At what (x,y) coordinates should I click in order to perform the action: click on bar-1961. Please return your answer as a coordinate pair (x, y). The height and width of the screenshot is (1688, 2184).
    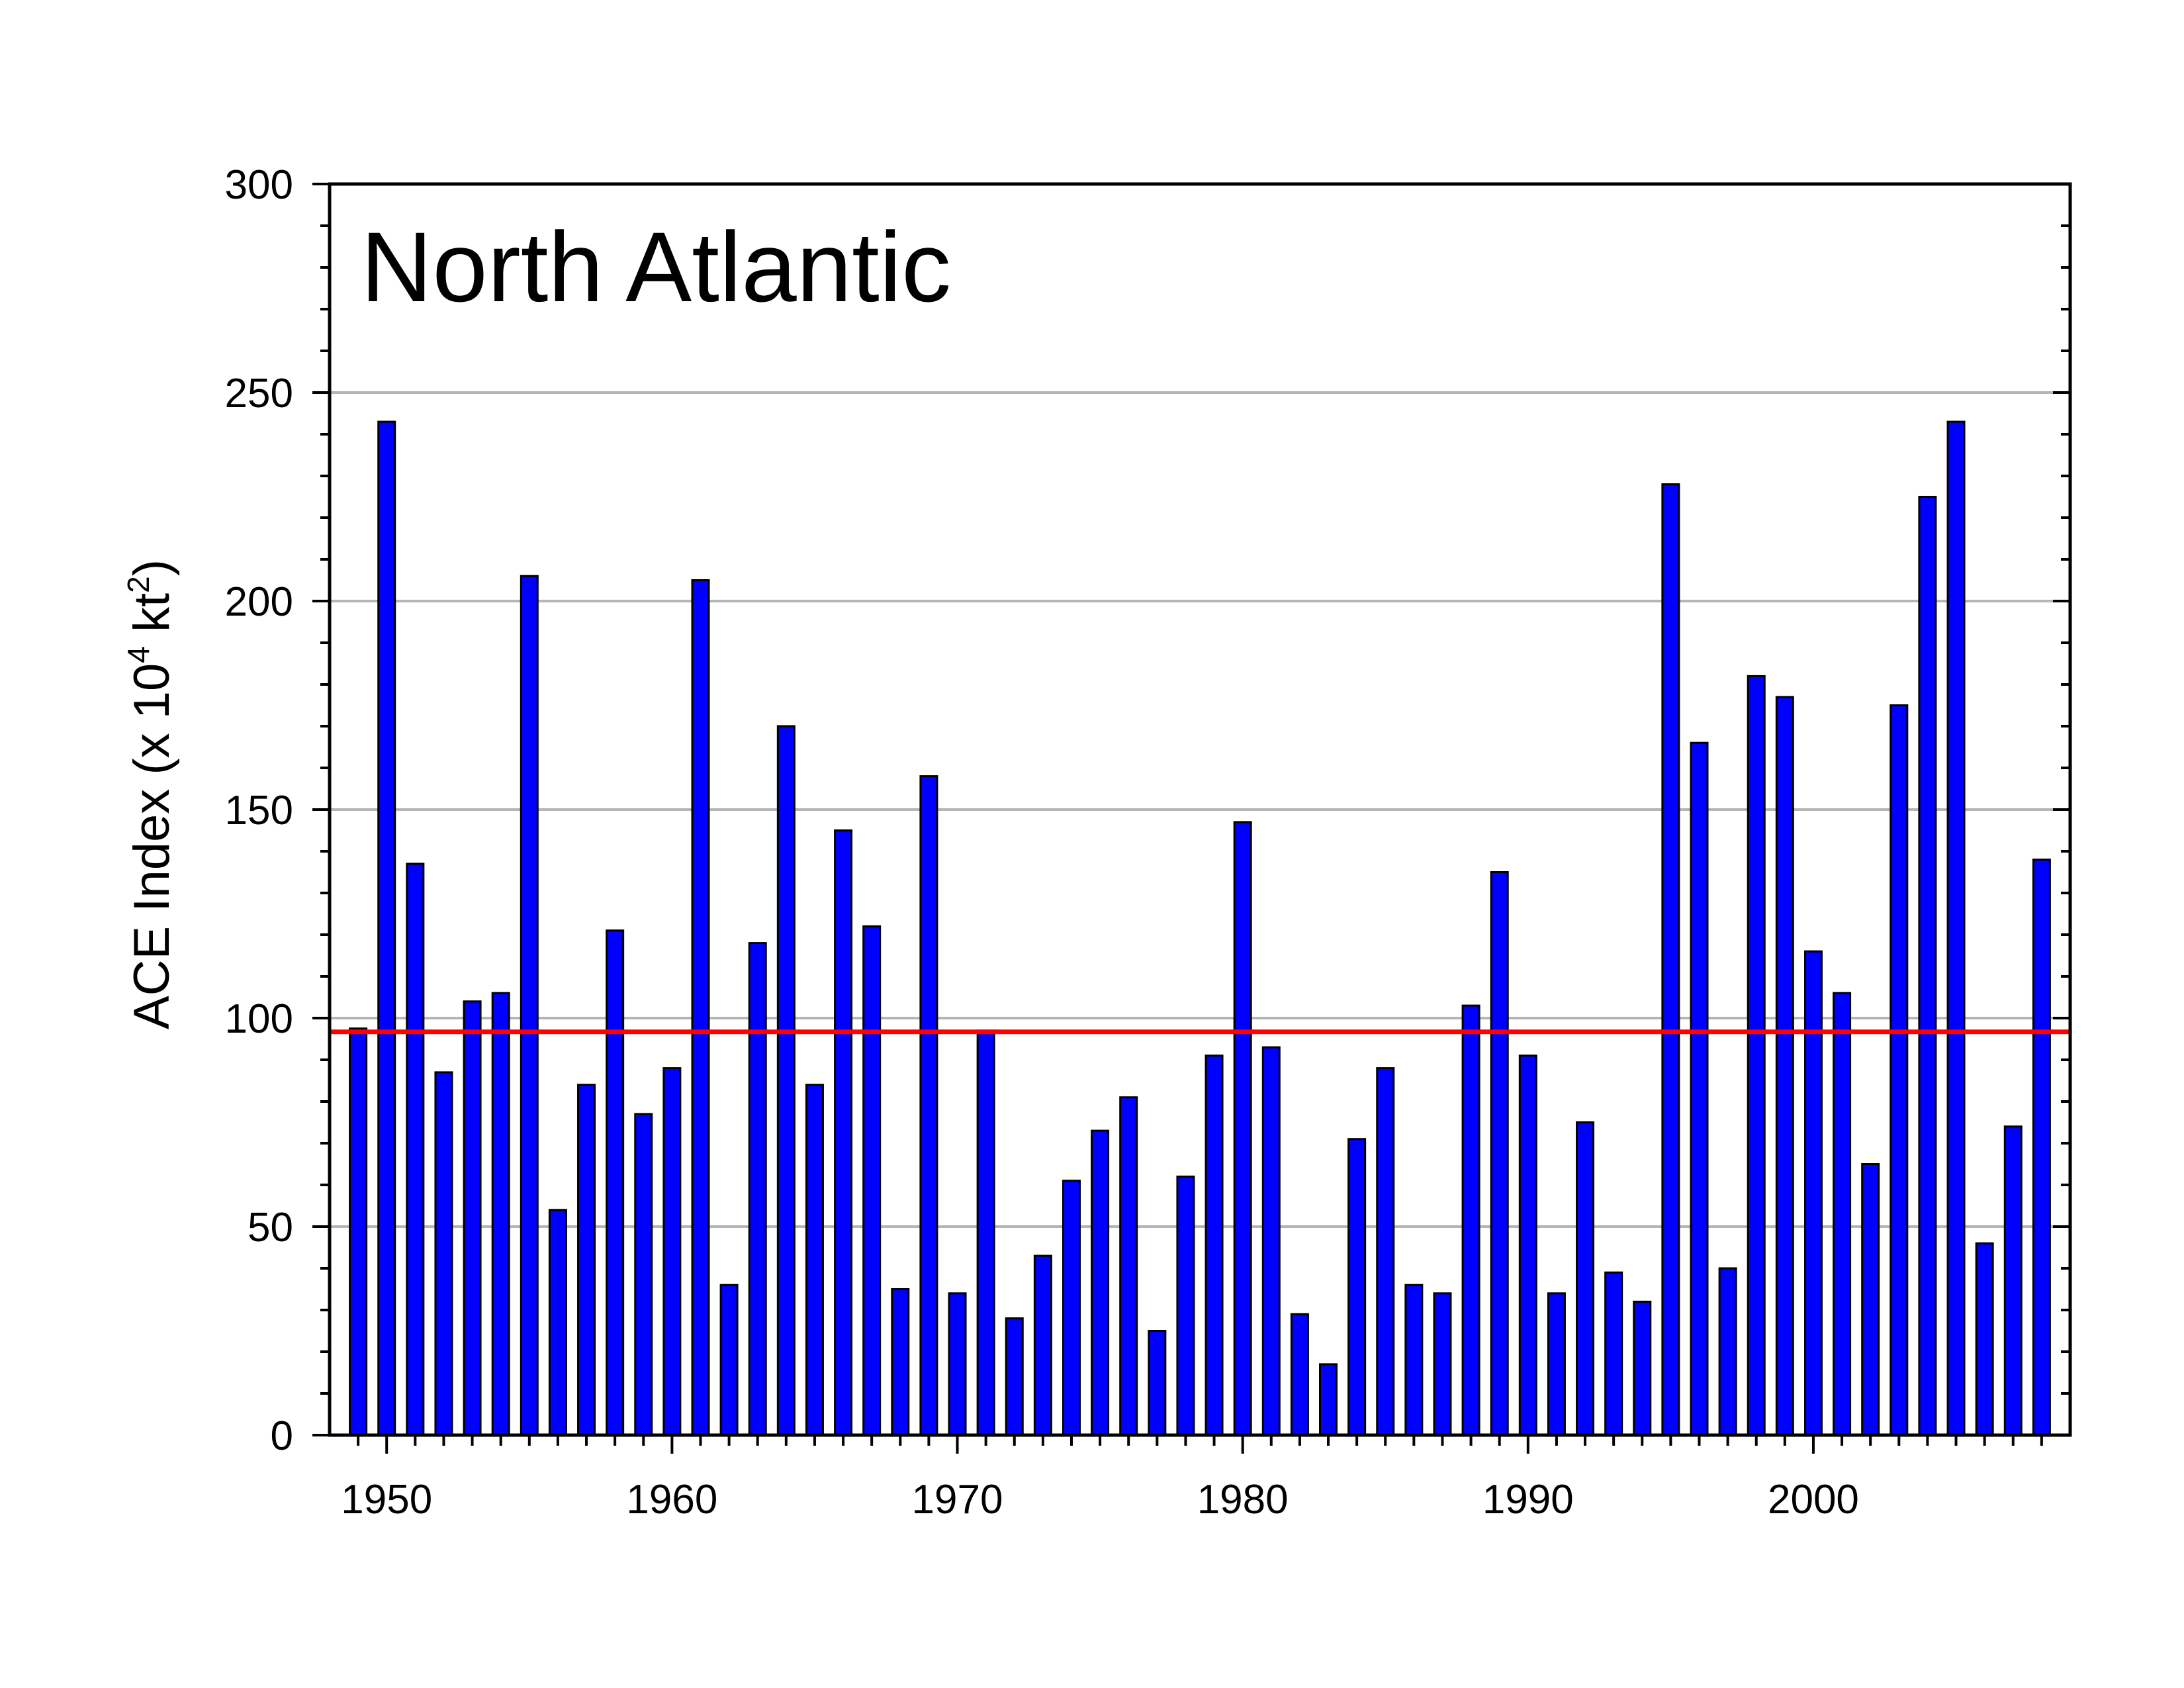
    Looking at the image, I should click on (701, 1007).